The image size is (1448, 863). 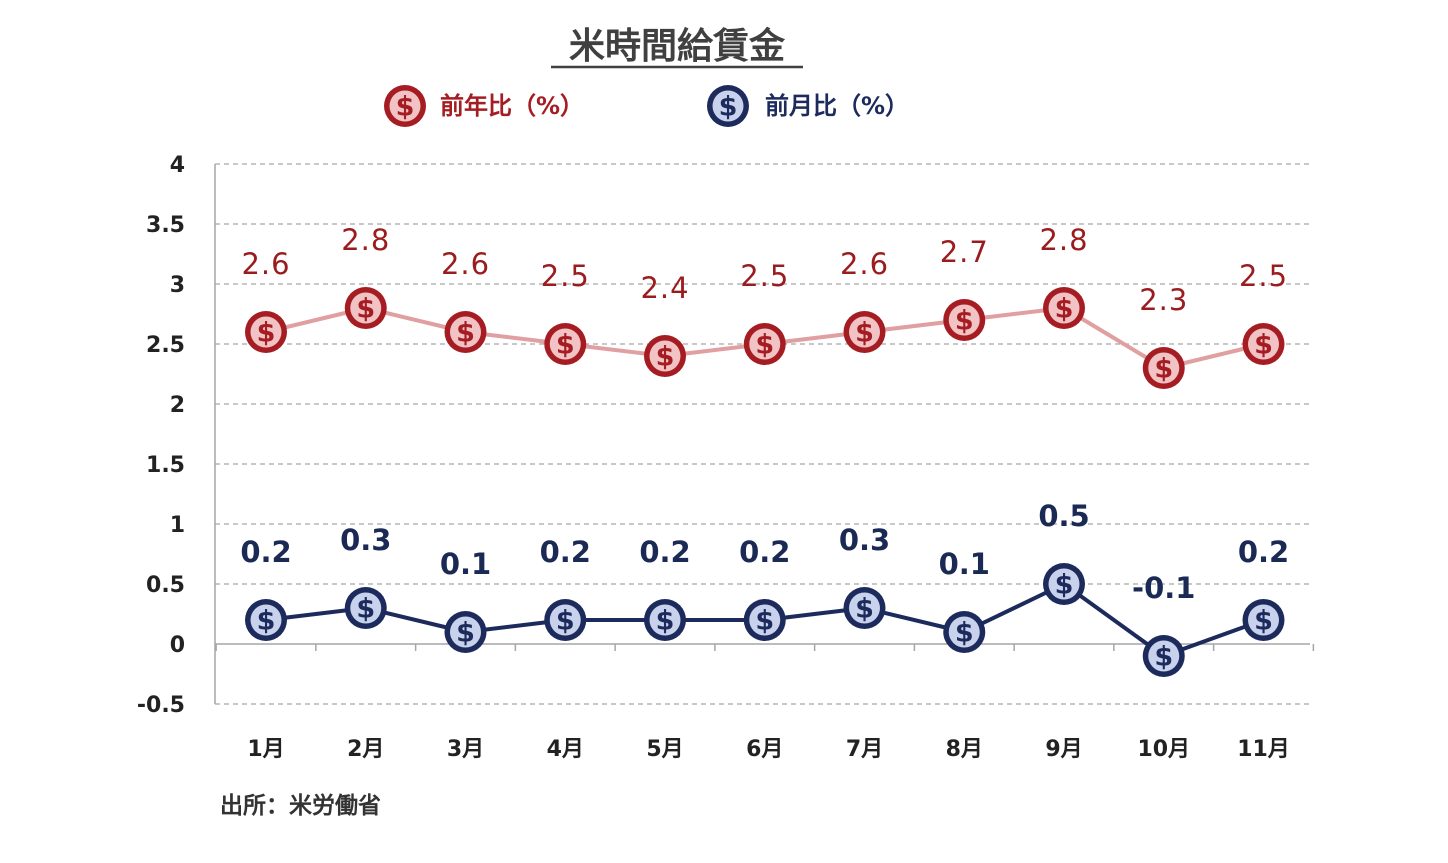 What do you see at coordinates (964, 252) in the screenshot?
I see `data-label-yoy: 2.7` at bounding box center [964, 252].